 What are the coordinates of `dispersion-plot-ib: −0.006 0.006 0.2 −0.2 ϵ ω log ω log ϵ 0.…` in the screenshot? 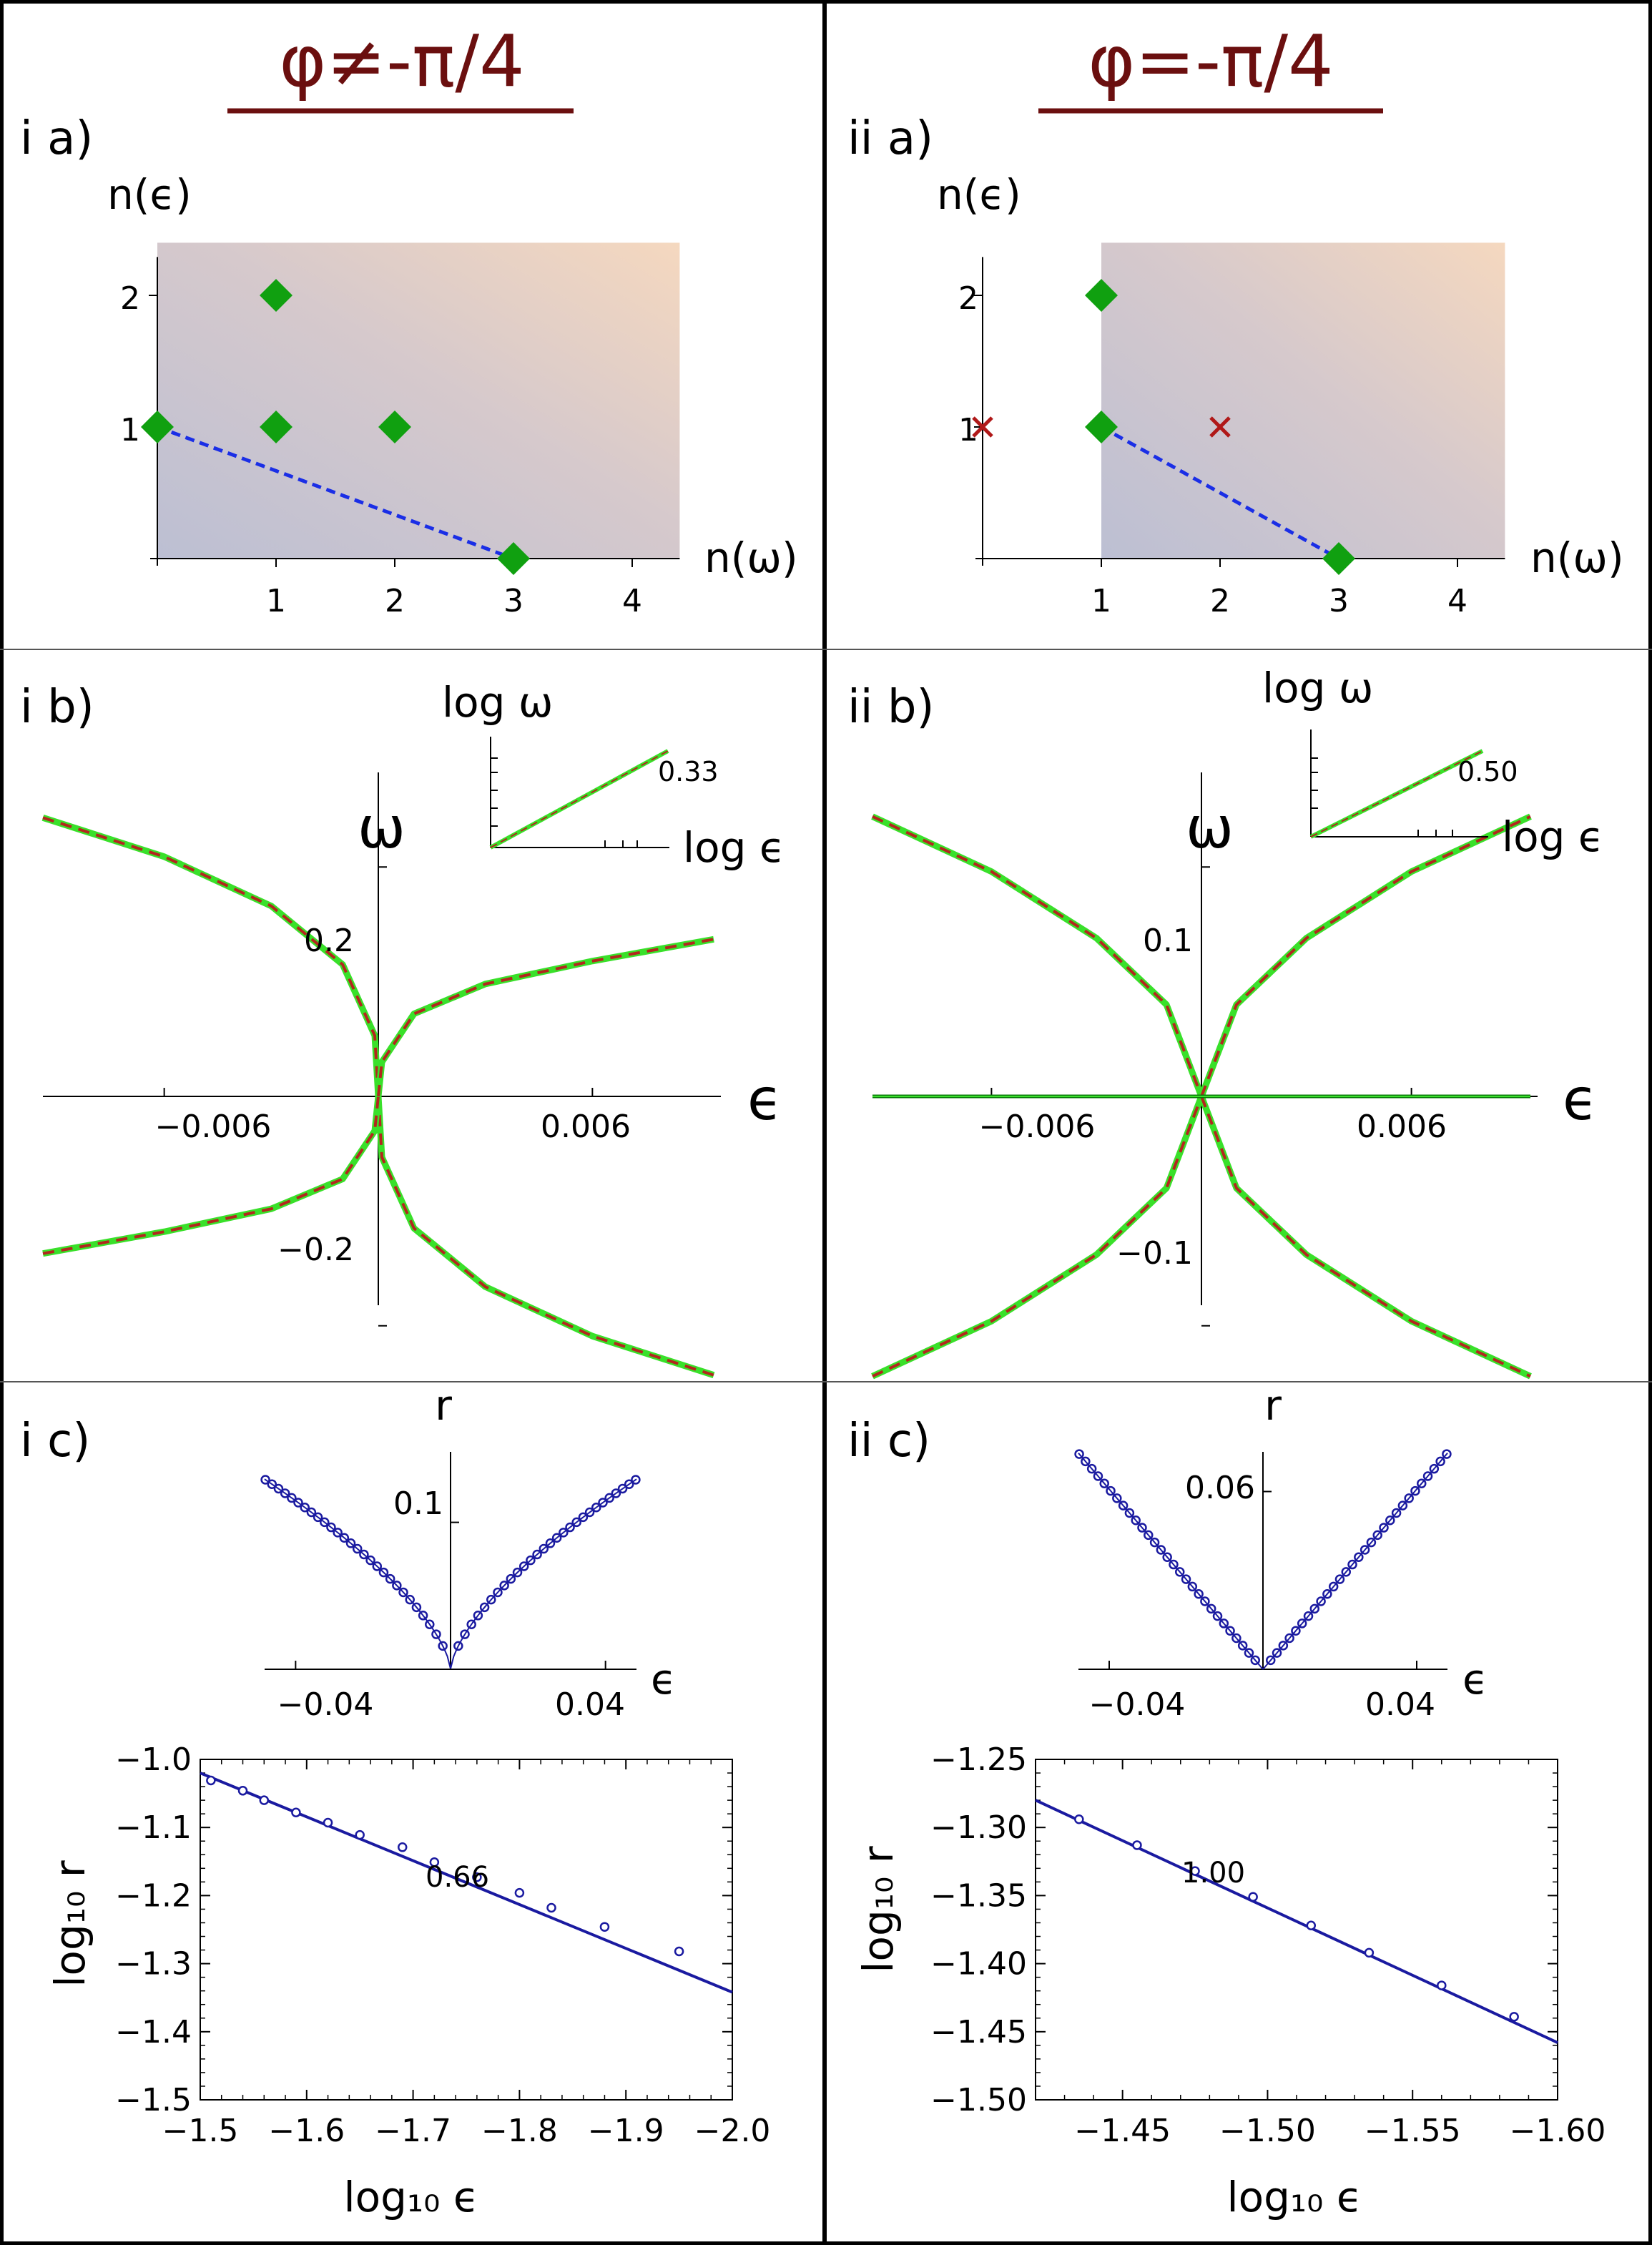 It's located at (413, 1028).